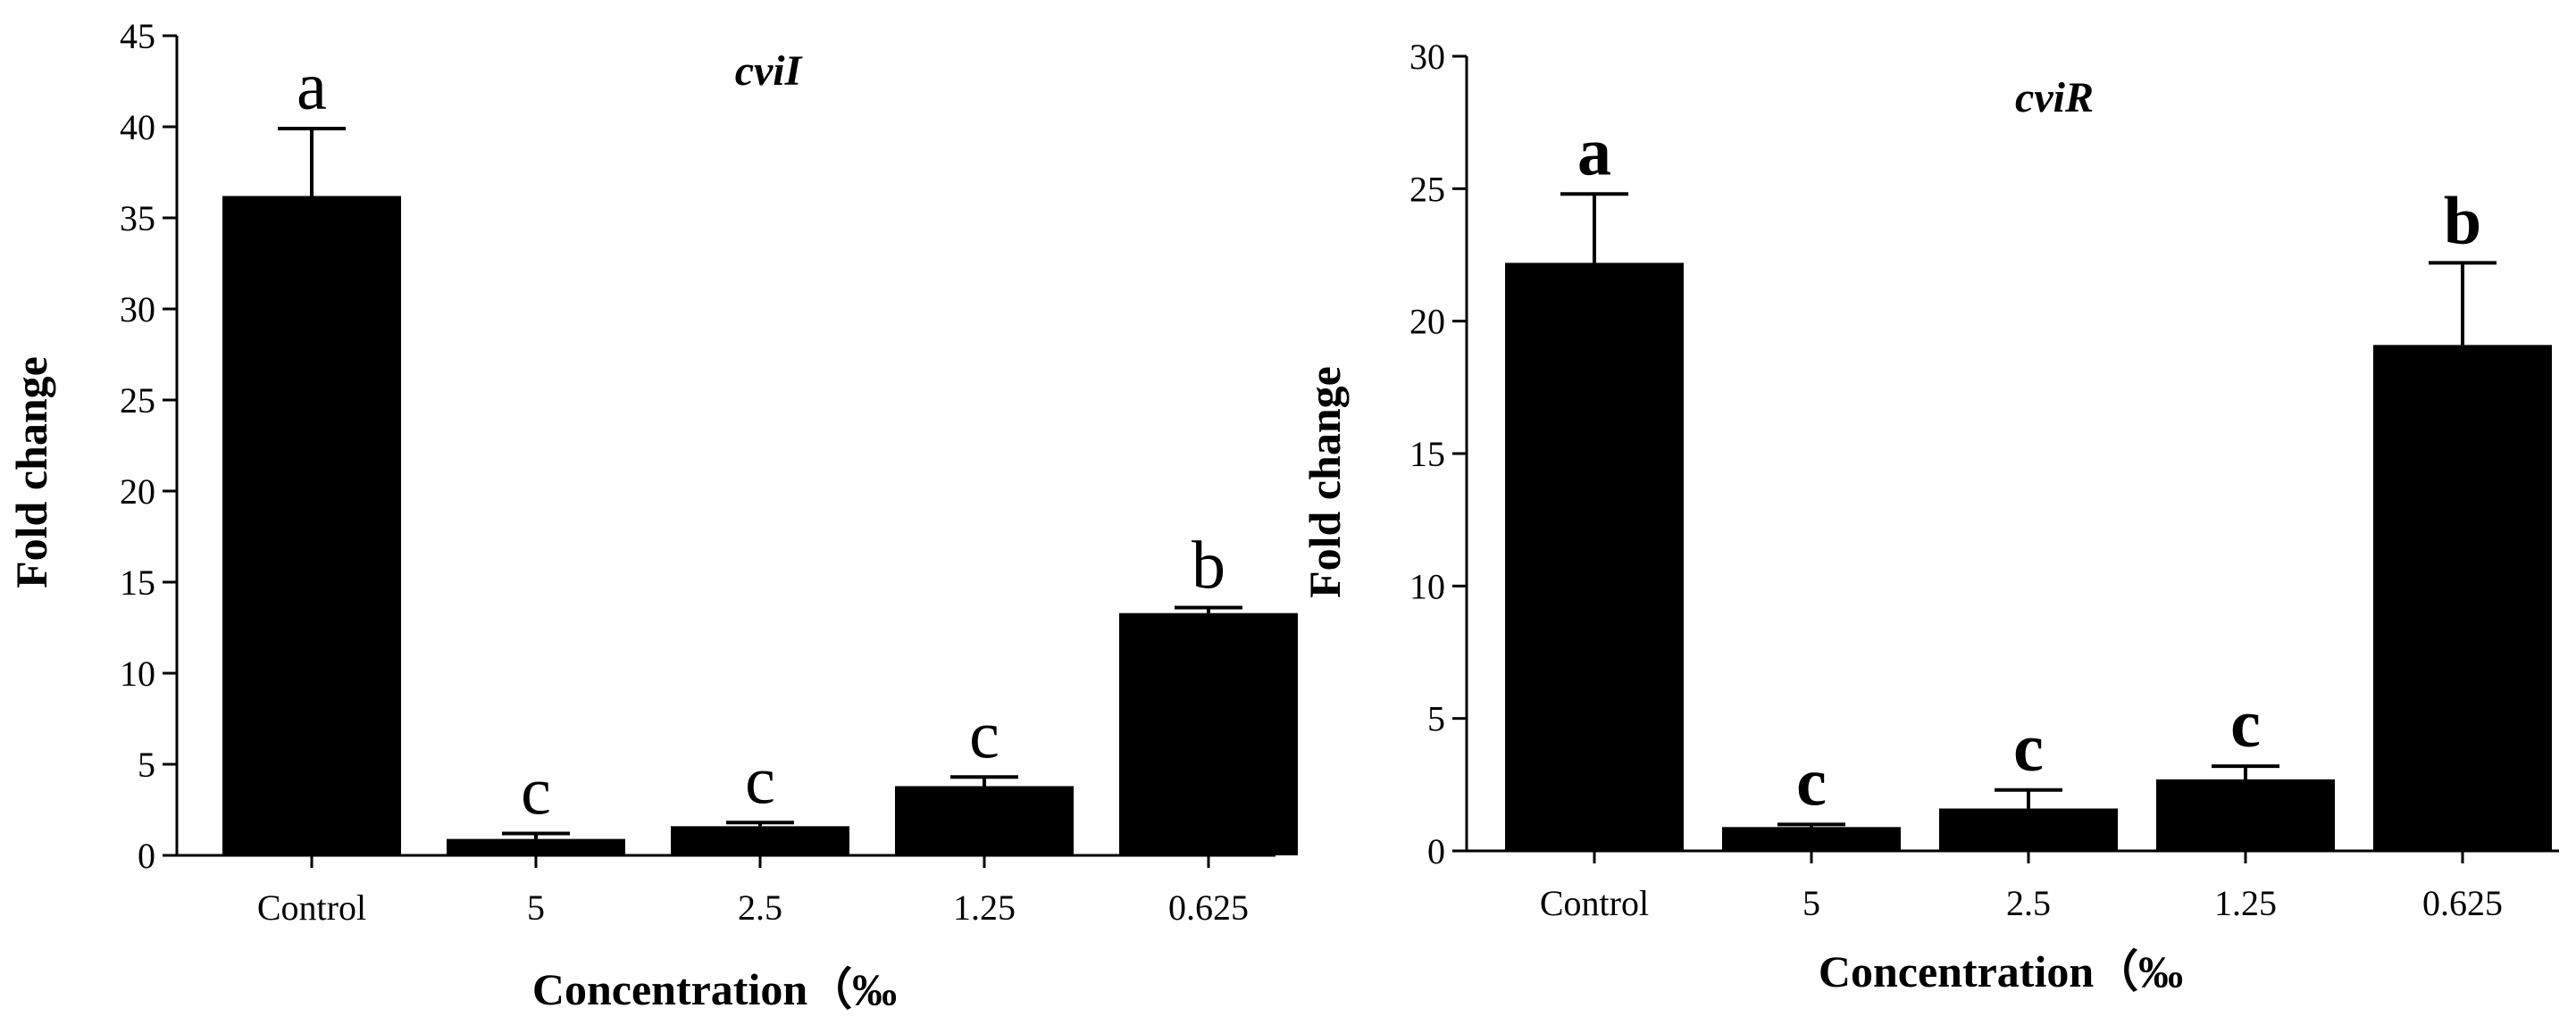 This screenshot has width=2576, height=1025. Describe the element at coordinates (2055, 98) in the screenshot. I see `chart-title: cviR` at that location.